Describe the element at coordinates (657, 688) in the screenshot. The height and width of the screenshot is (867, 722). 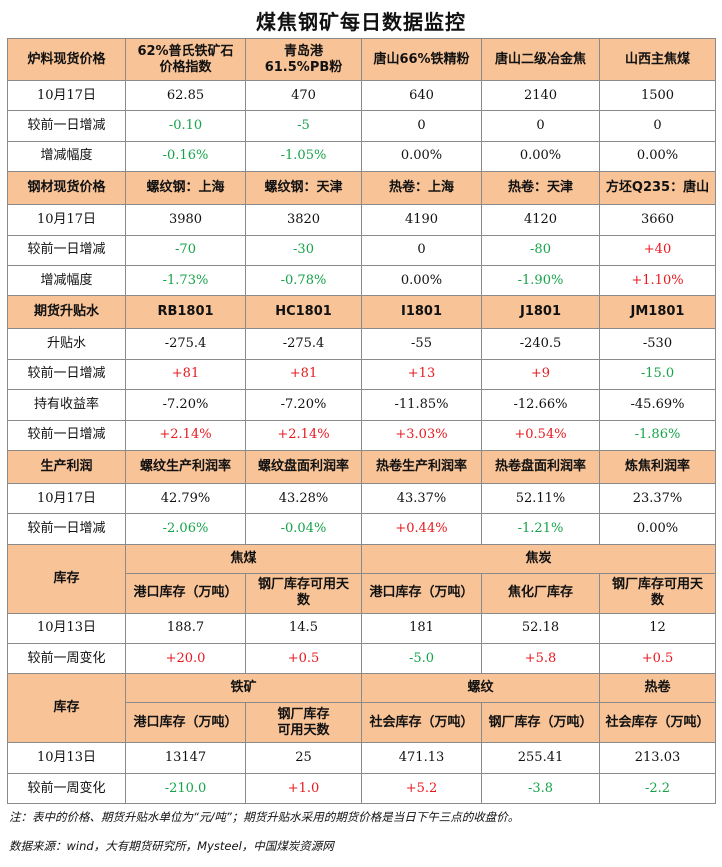
I see `group-header: 热卷` at that location.